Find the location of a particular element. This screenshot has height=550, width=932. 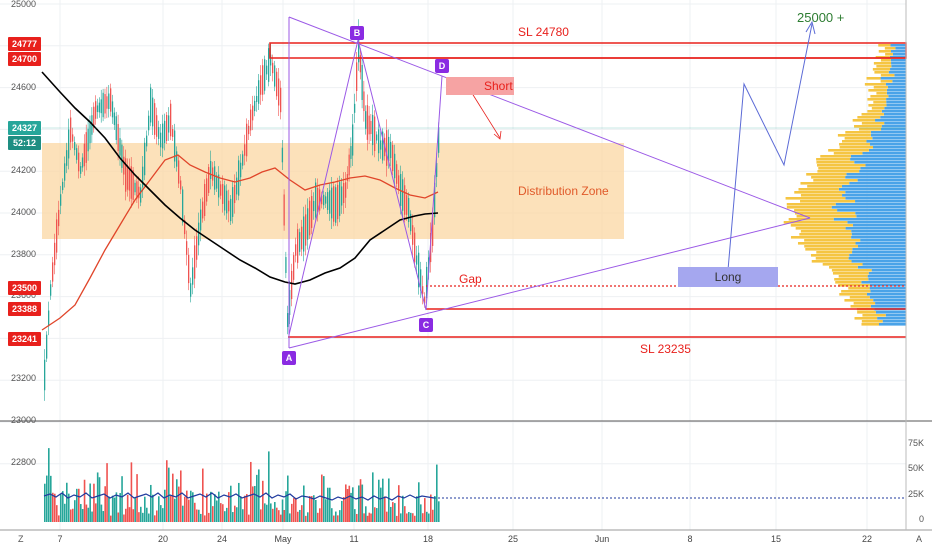

projection-path is located at coordinates (770, 147).